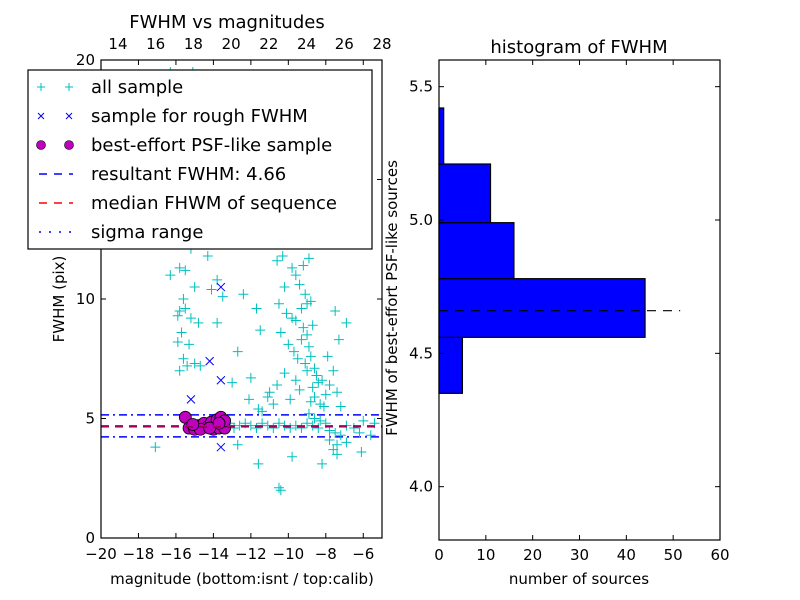  What do you see at coordinates (199, 116) in the screenshot?
I see `legend-label: sample for rough FWHM` at bounding box center [199, 116].